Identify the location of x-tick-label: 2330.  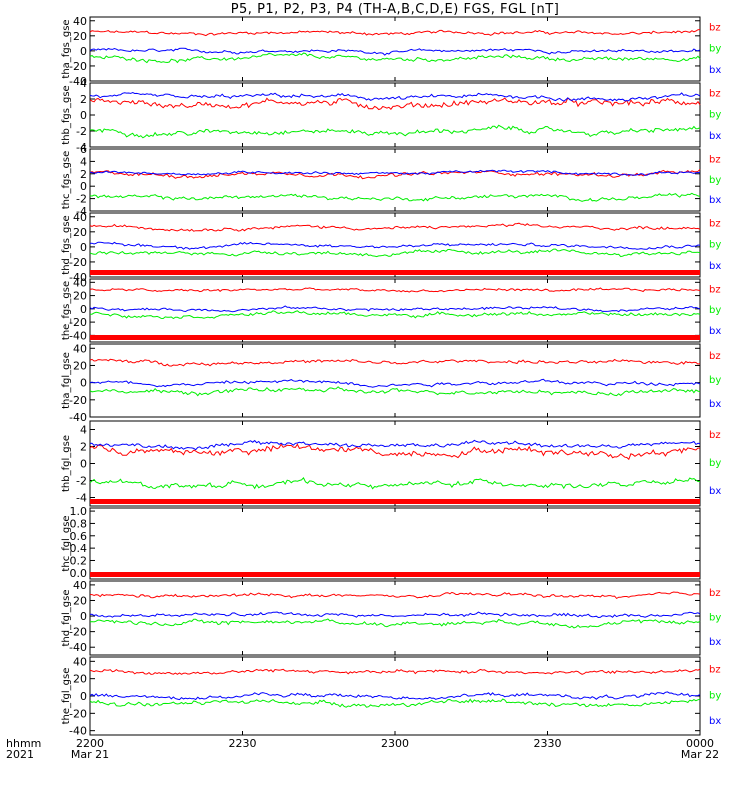
(548, 743).